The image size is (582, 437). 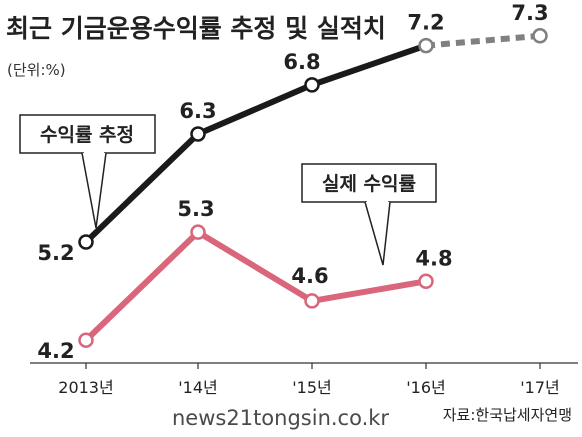 I want to click on data-label: 4.6, so click(x=309, y=276).